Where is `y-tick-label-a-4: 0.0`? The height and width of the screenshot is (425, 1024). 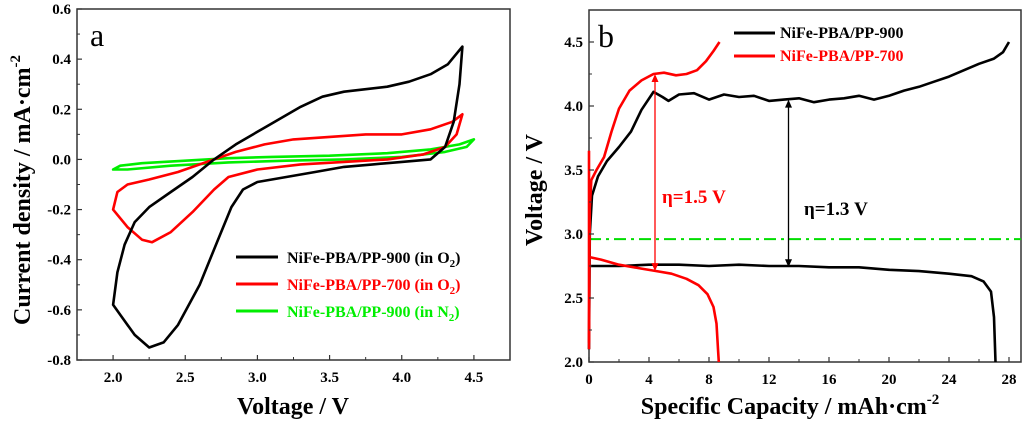
y-tick-label-a-4: 0.0 is located at coordinates (61, 160).